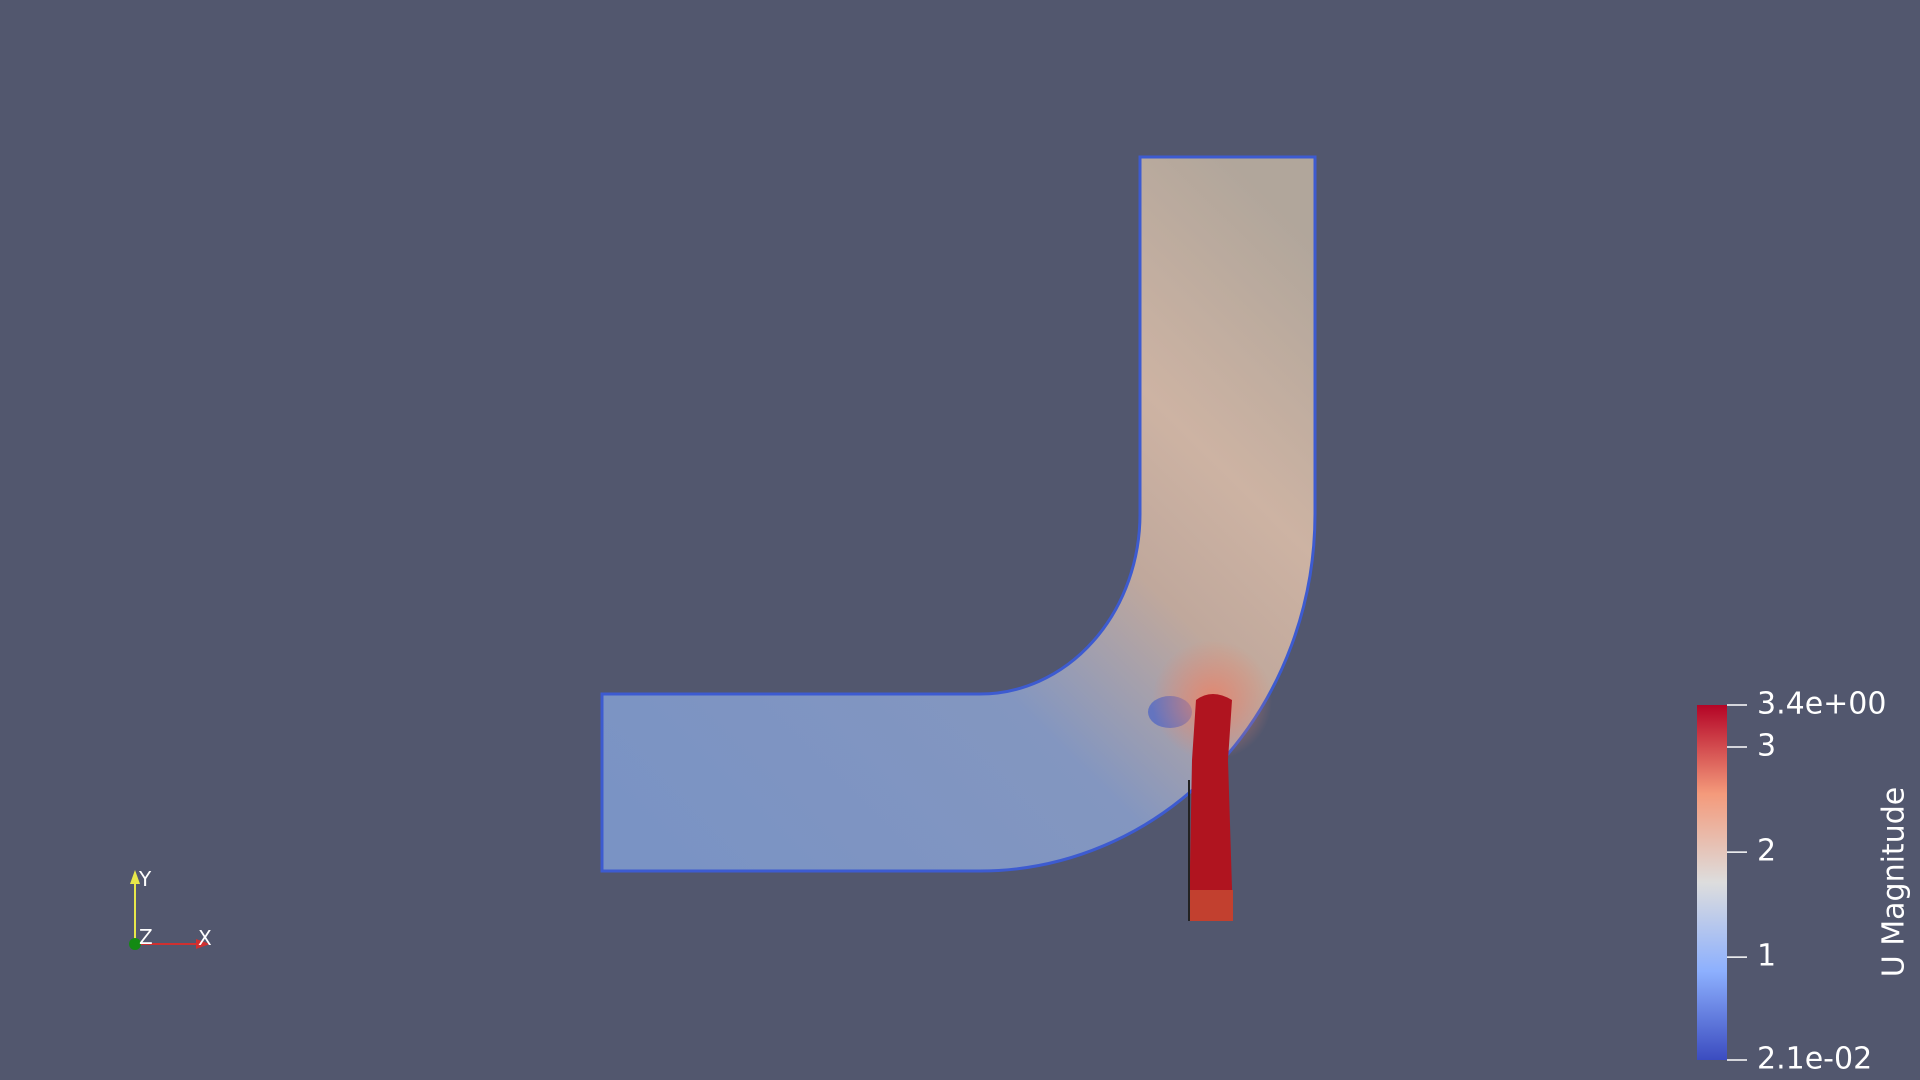 The image size is (1920, 1080). Describe the element at coordinates (1211, 905) in the screenshot. I see `inlet-outlet` at that location.